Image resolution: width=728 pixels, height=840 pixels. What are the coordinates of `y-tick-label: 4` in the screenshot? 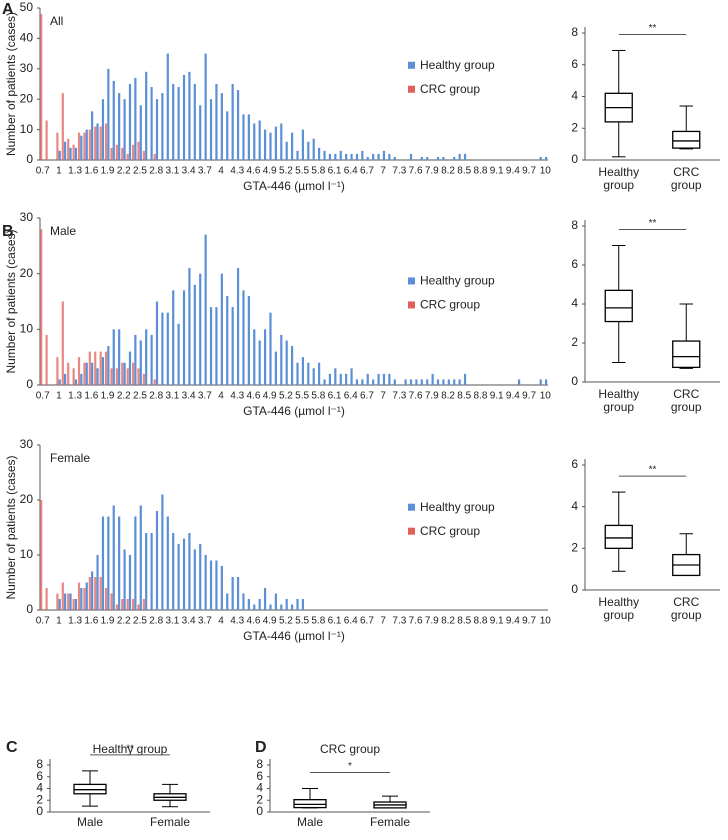 It's located at (574, 303).